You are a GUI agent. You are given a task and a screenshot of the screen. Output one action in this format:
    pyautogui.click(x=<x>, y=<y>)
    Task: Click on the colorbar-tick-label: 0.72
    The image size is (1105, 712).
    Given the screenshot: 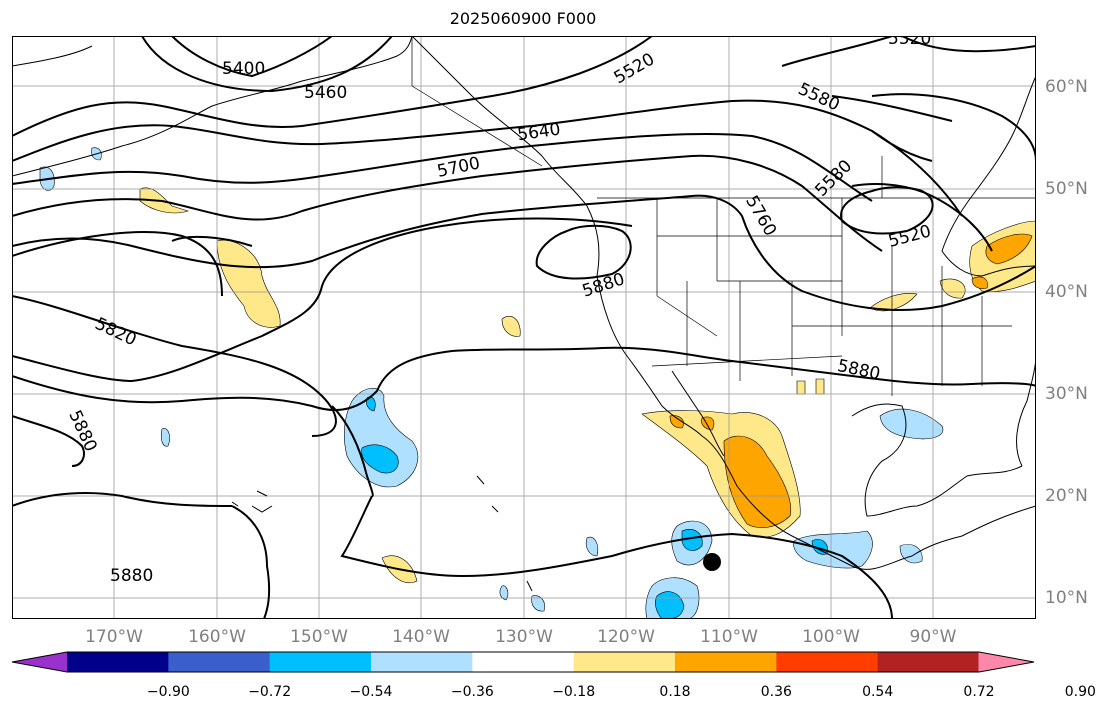 What is the action you would take?
    pyautogui.click(x=979, y=692)
    